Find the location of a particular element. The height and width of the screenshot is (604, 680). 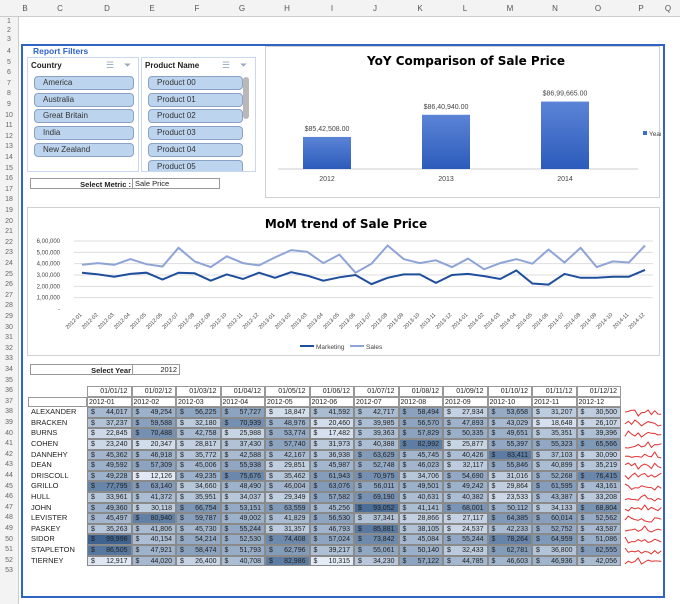

value-cell: $38,105 is located at coordinates (420, 529).